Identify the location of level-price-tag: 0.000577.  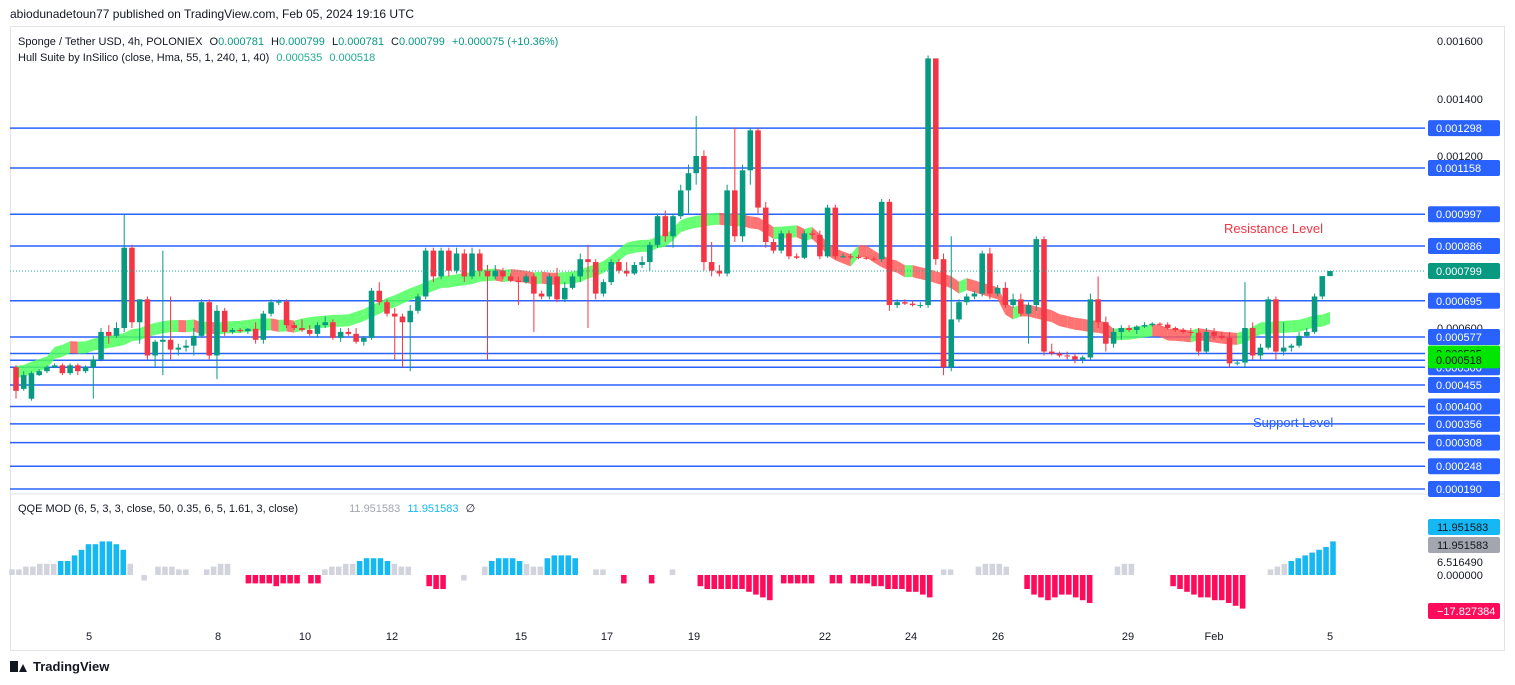
(1464, 337).